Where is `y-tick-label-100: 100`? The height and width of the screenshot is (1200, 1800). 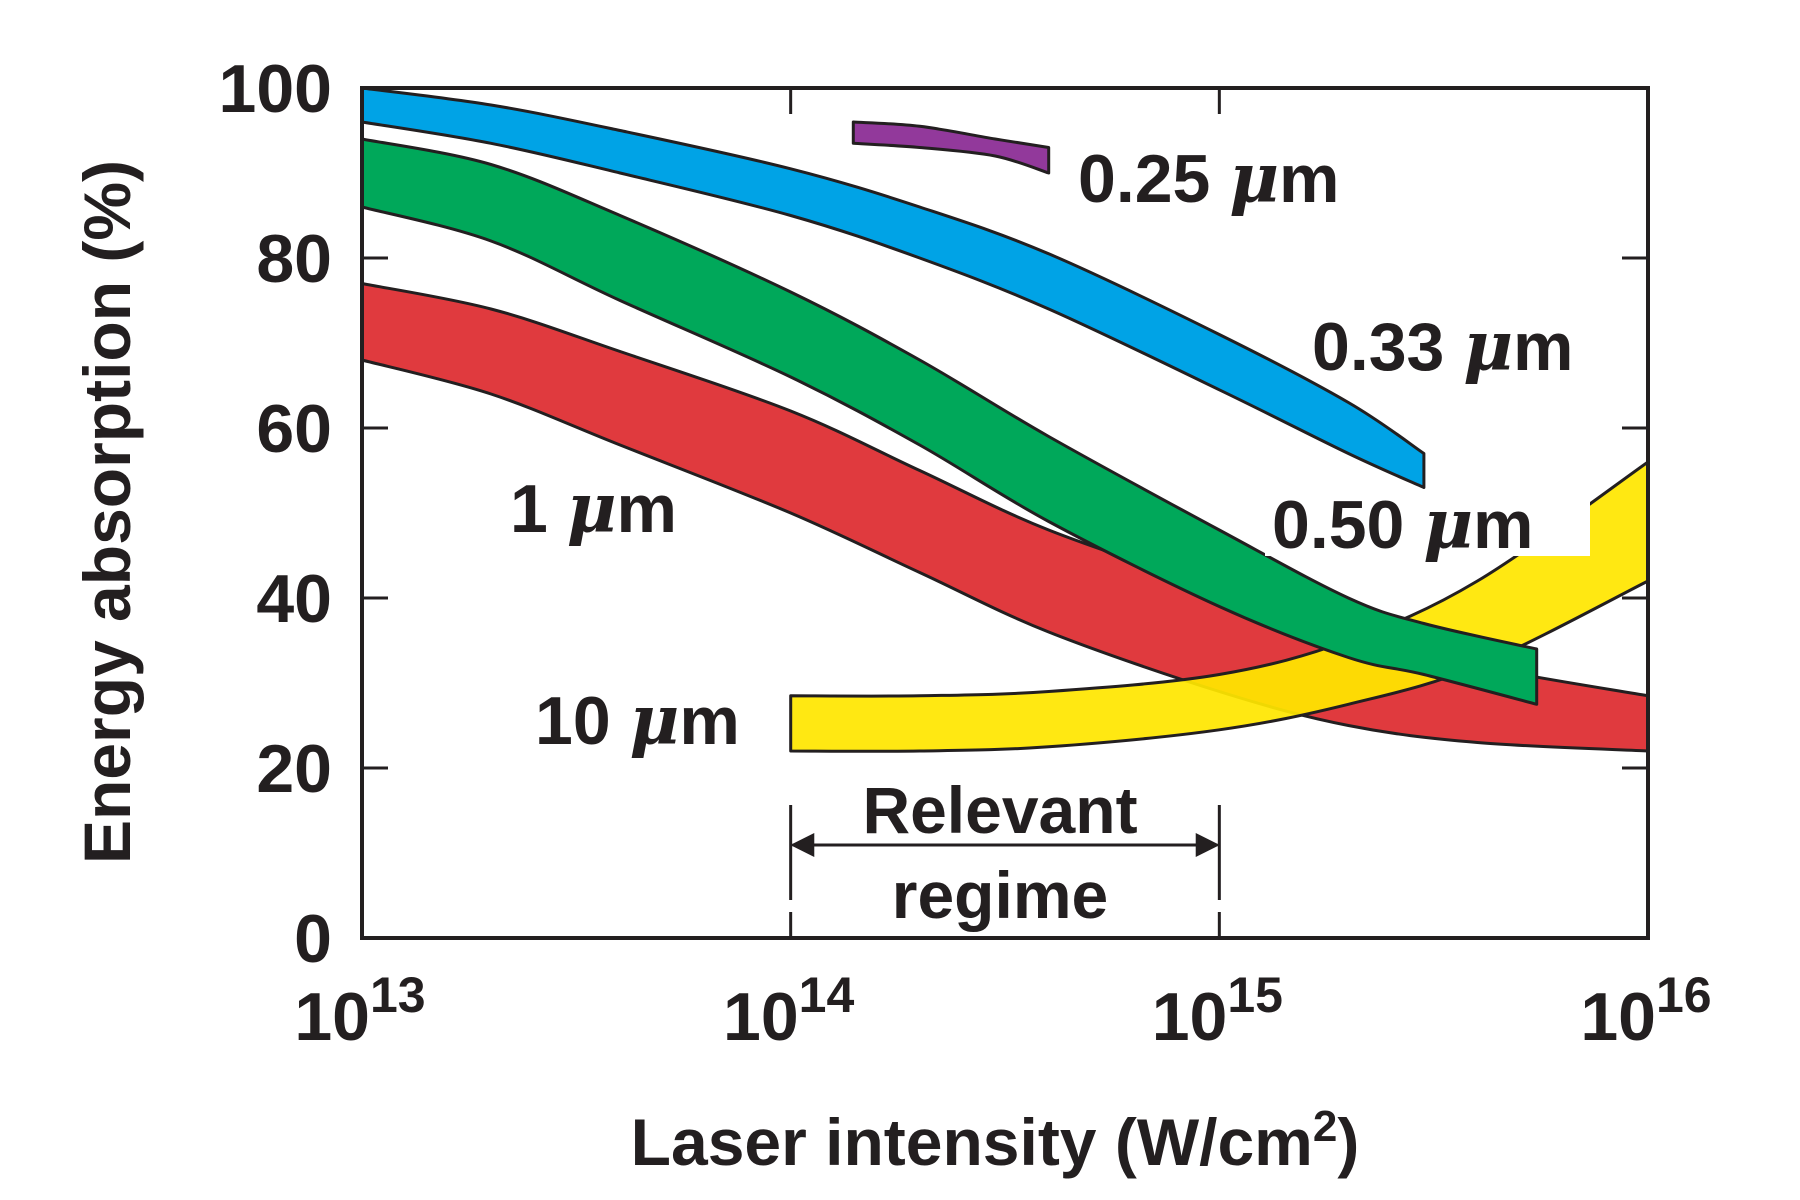 y-tick-label-100: 100 is located at coordinates (275, 89).